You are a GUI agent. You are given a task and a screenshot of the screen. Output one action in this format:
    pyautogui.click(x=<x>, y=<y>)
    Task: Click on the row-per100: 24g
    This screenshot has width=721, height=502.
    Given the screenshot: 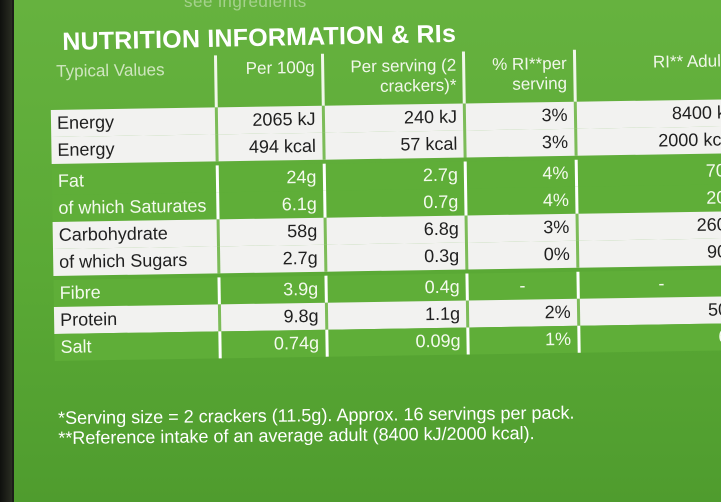 What is the action you would take?
    pyautogui.click(x=271, y=178)
    